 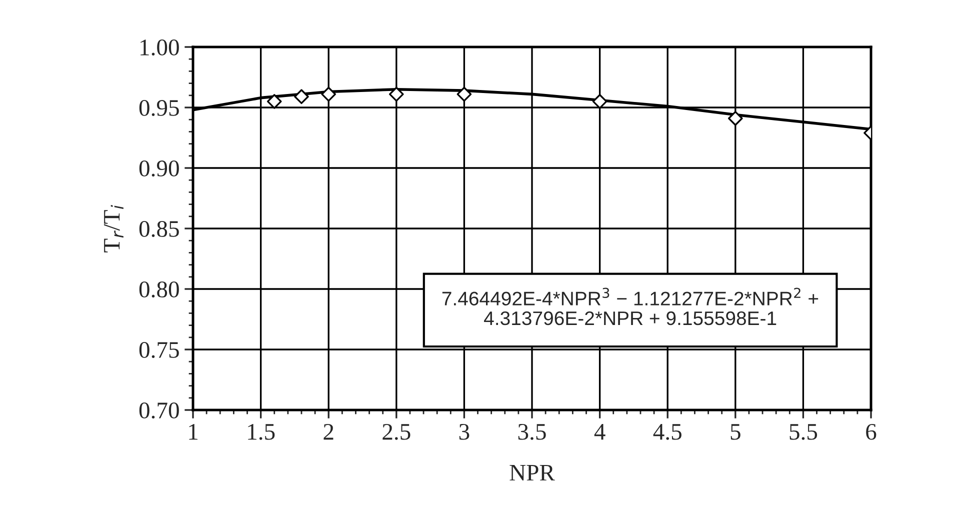 What do you see at coordinates (600, 432) in the screenshot?
I see `x-tick-label: 4` at bounding box center [600, 432].